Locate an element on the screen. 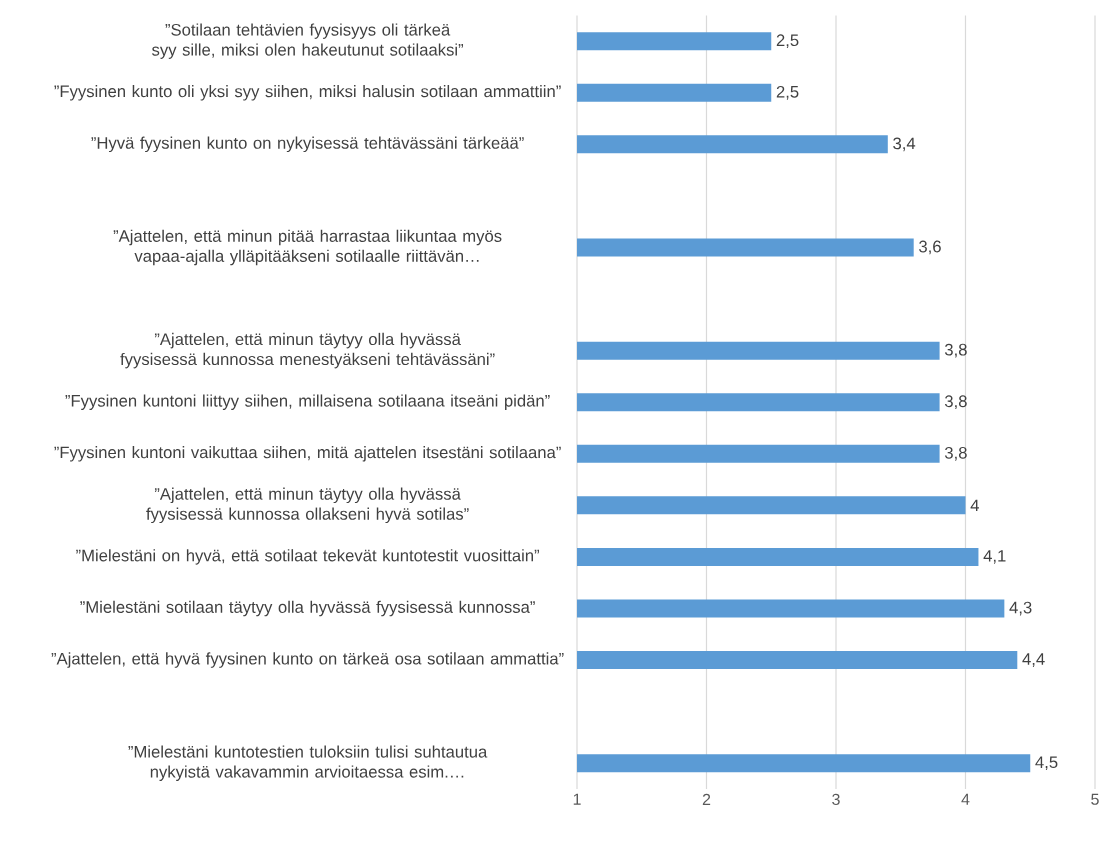  y-tick-label: ”Ajattelen, että minun täytyy olla hyvässä fyysisessä kunnossa ollakseni hyvä sotilas” is located at coordinates (307, 505).